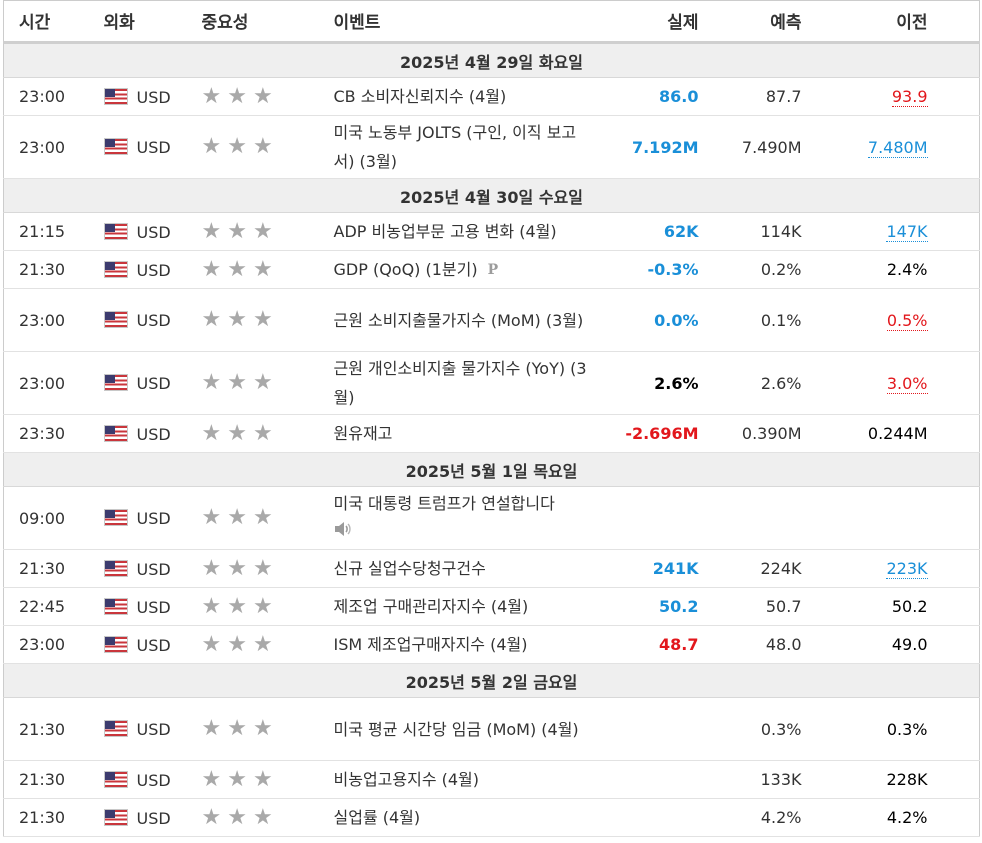  I want to click on event-previous-cell: 2.4%, so click(864, 269).